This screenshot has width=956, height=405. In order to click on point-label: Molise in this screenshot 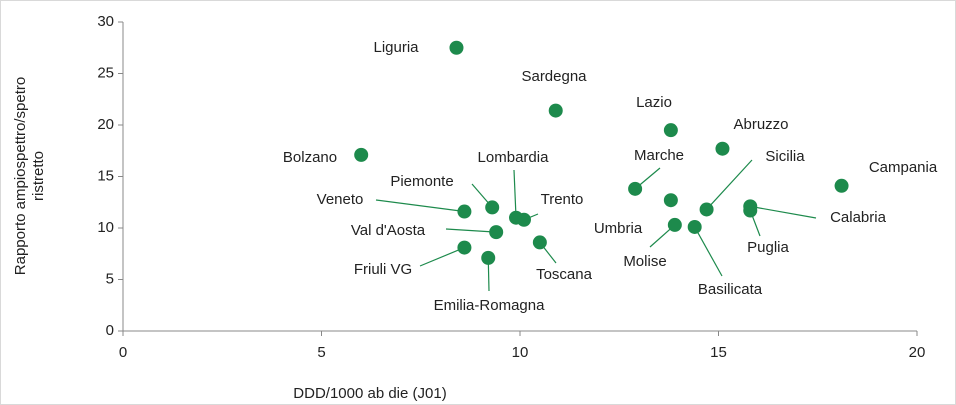, I will do `click(644, 261)`.